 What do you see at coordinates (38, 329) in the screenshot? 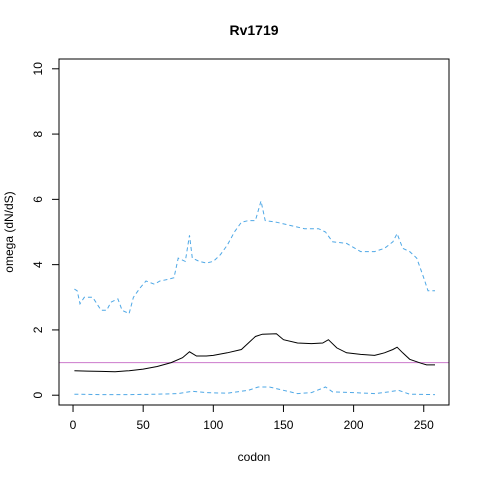
I see `y-tick-label: 2` at bounding box center [38, 329].